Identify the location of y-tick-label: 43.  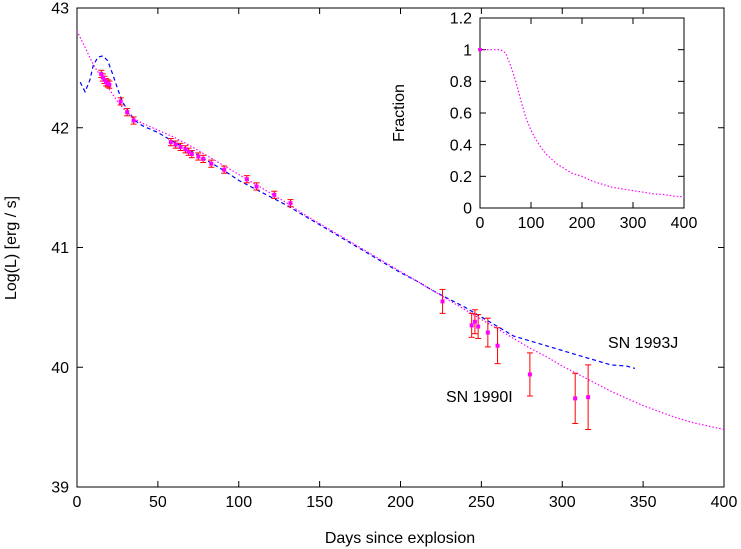
(60, 9).